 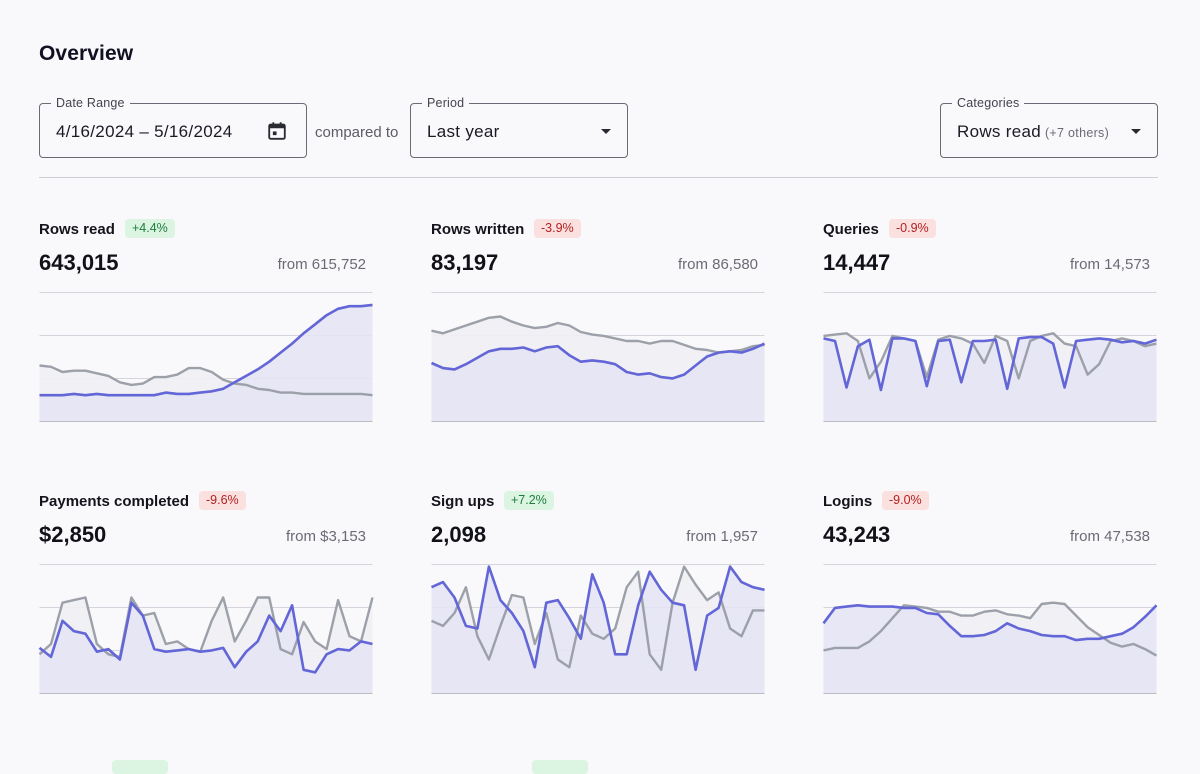 I want to click on categories-select: Categories Rows read (+7 others), so click(x=1049, y=127).